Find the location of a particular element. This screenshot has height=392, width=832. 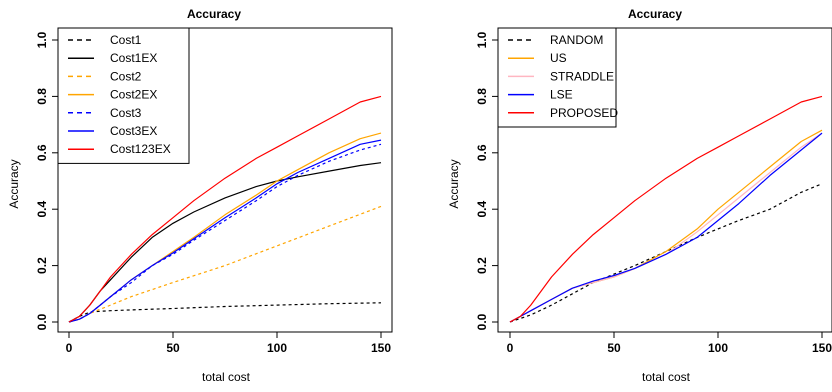

legend: RANDOM US STRADDLE LSE PROPOSED is located at coordinates (557, 77).